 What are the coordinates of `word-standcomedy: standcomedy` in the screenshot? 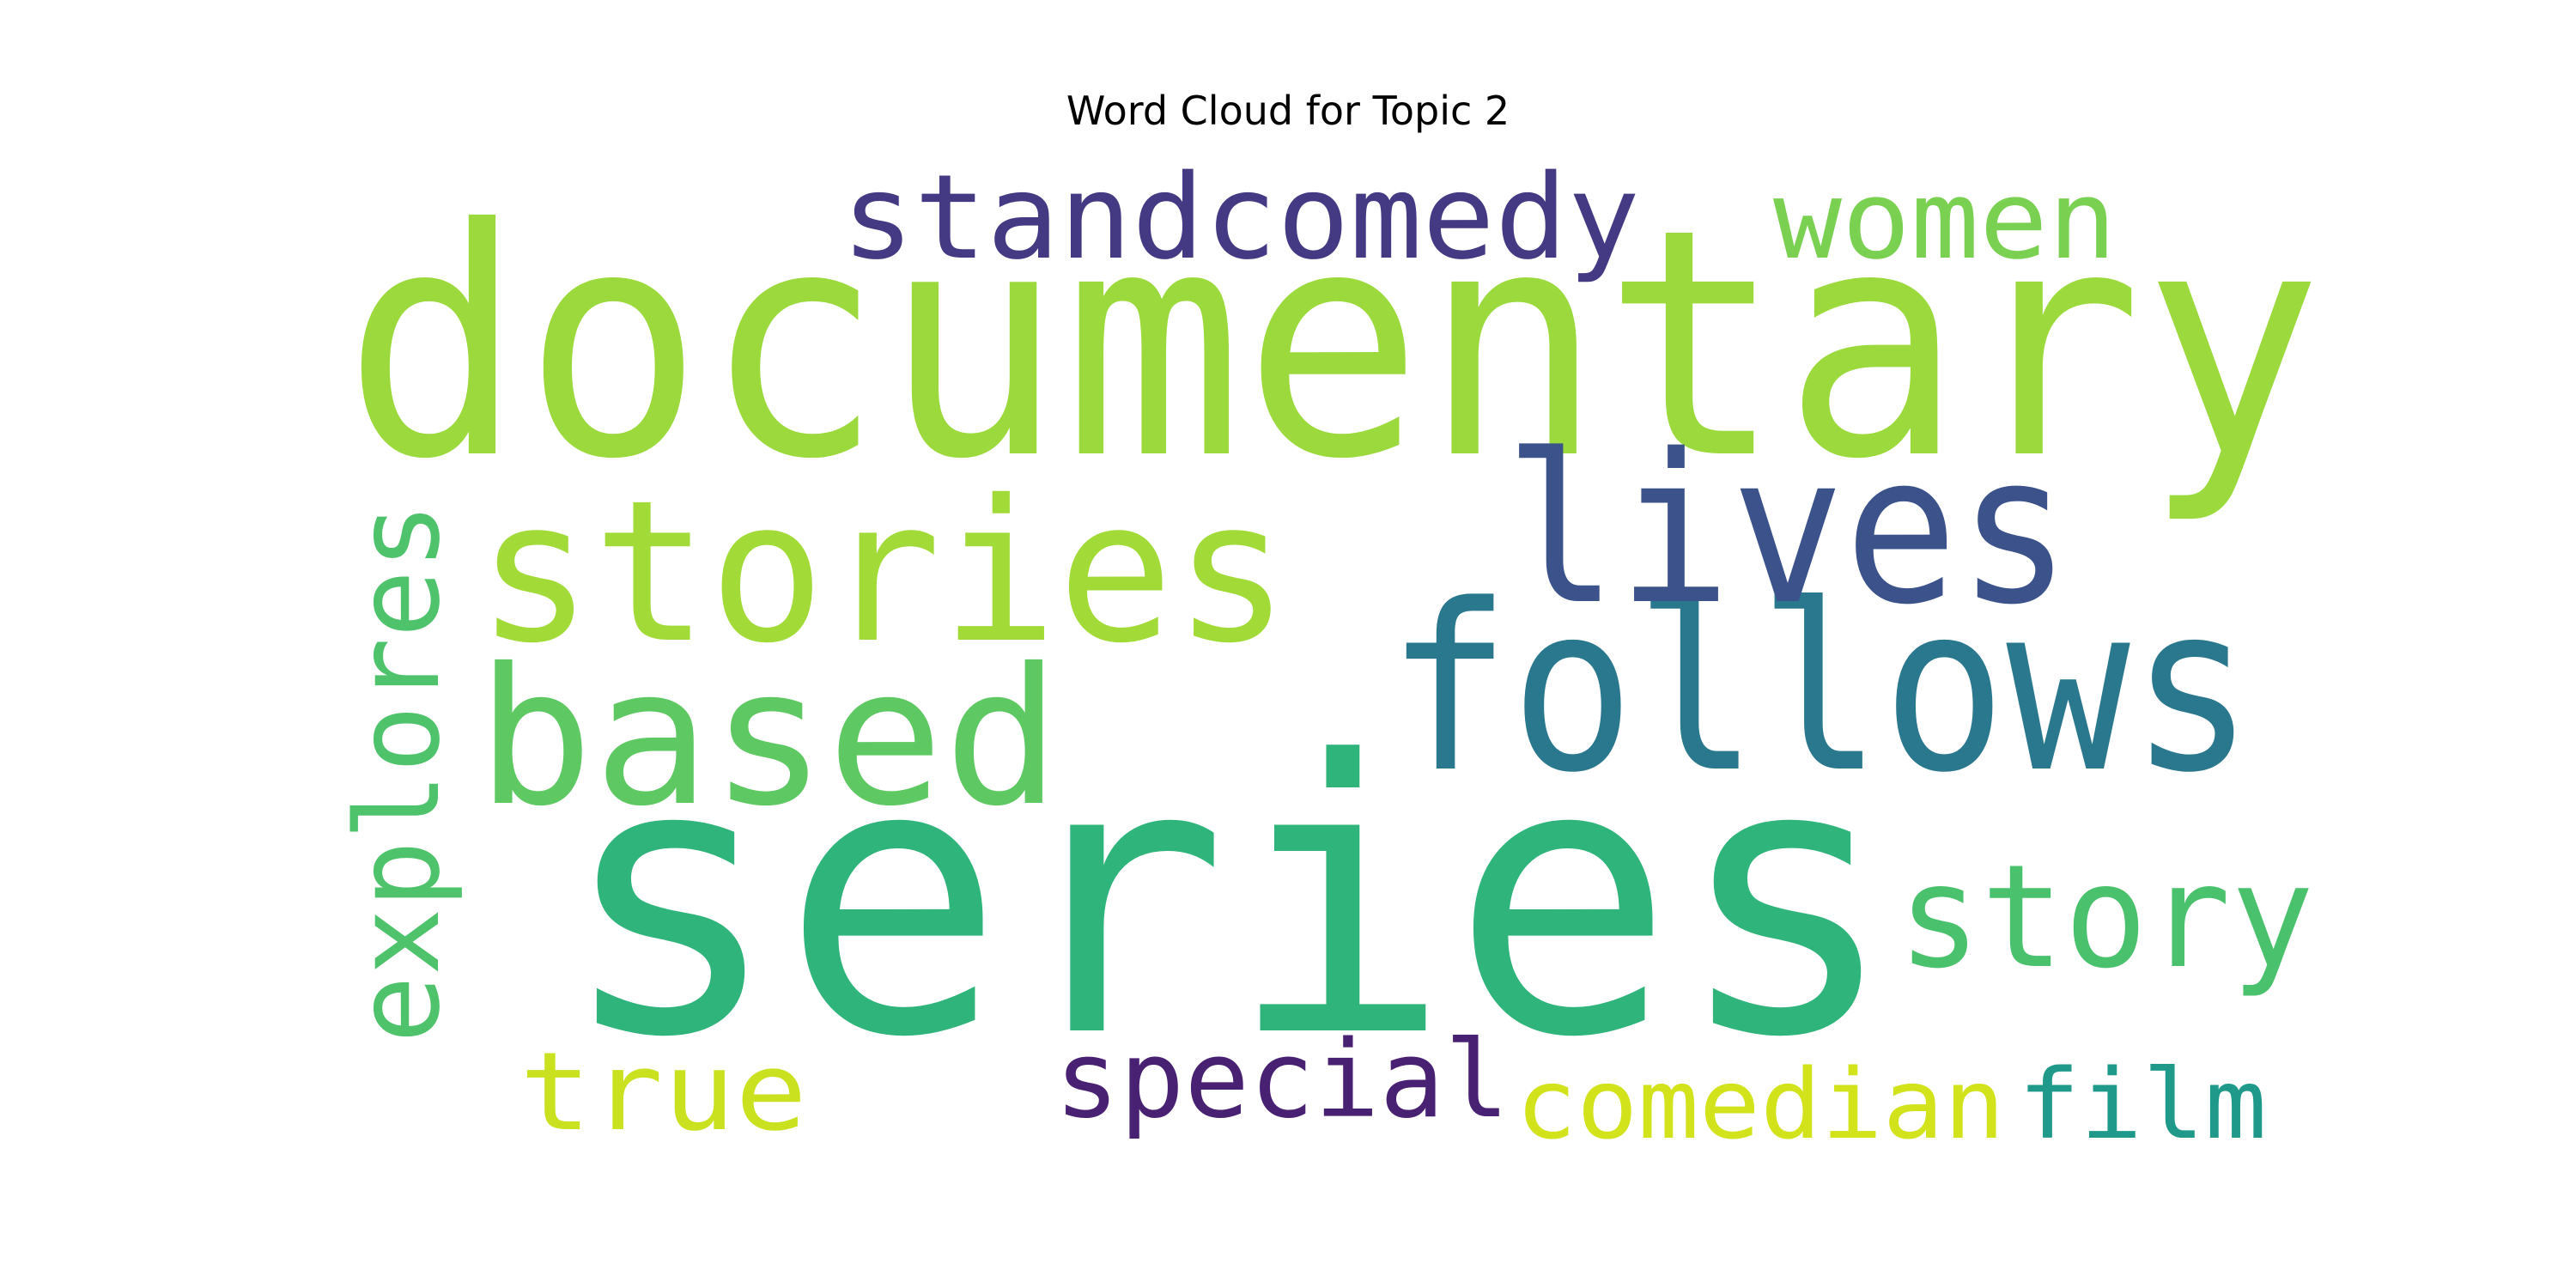 It's located at (1240, 218).